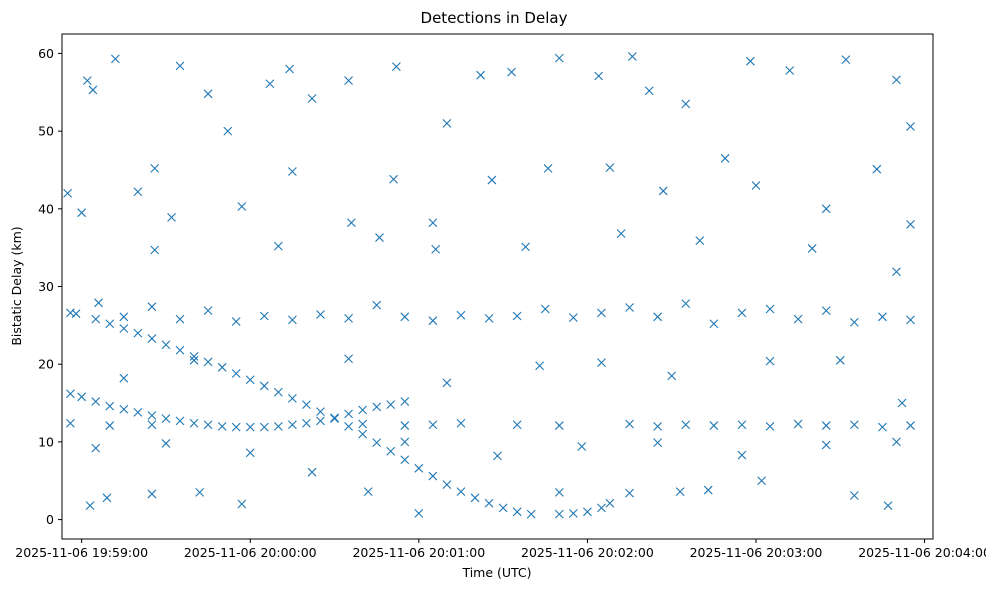 This screenshot has height=590, width=986. What do you see at coordinates (494, 18) in the screenshot?
I see `chart-title: Detections in Delay` at bounding box center [494, 18].